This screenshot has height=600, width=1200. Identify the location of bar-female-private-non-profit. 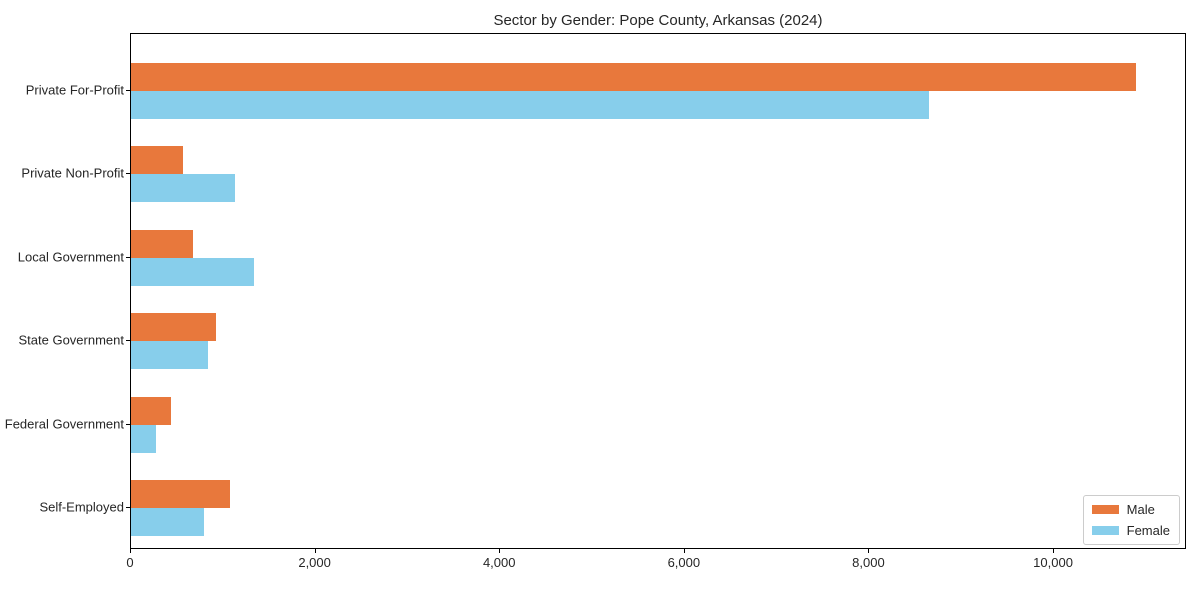
(183, 188).